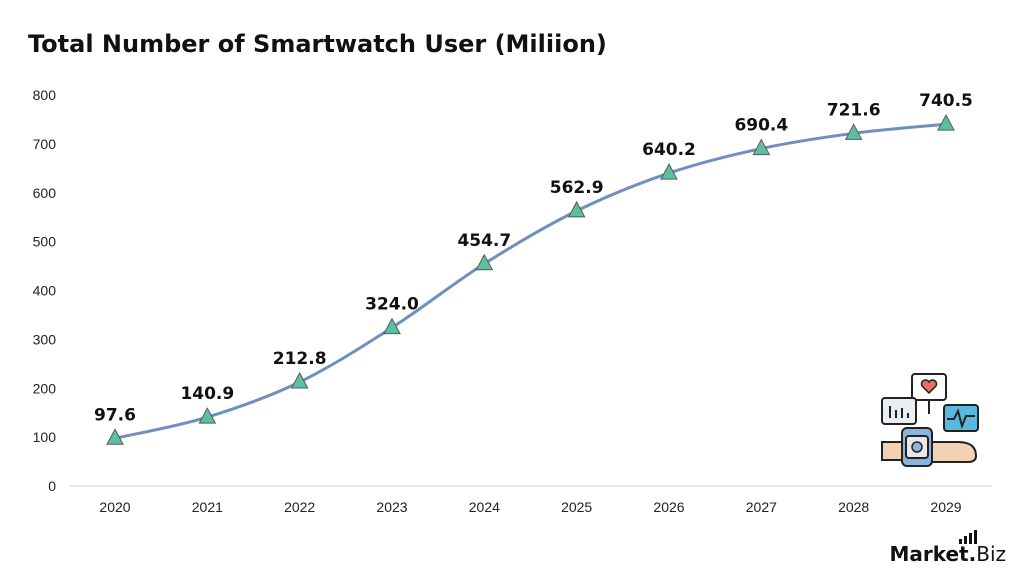 This screenshot has width=1024, height=576. What do you see at coordinates (114, 507) in the screenshot?
I see `x-tick-label: 2020` at bounding box center [114, 507].